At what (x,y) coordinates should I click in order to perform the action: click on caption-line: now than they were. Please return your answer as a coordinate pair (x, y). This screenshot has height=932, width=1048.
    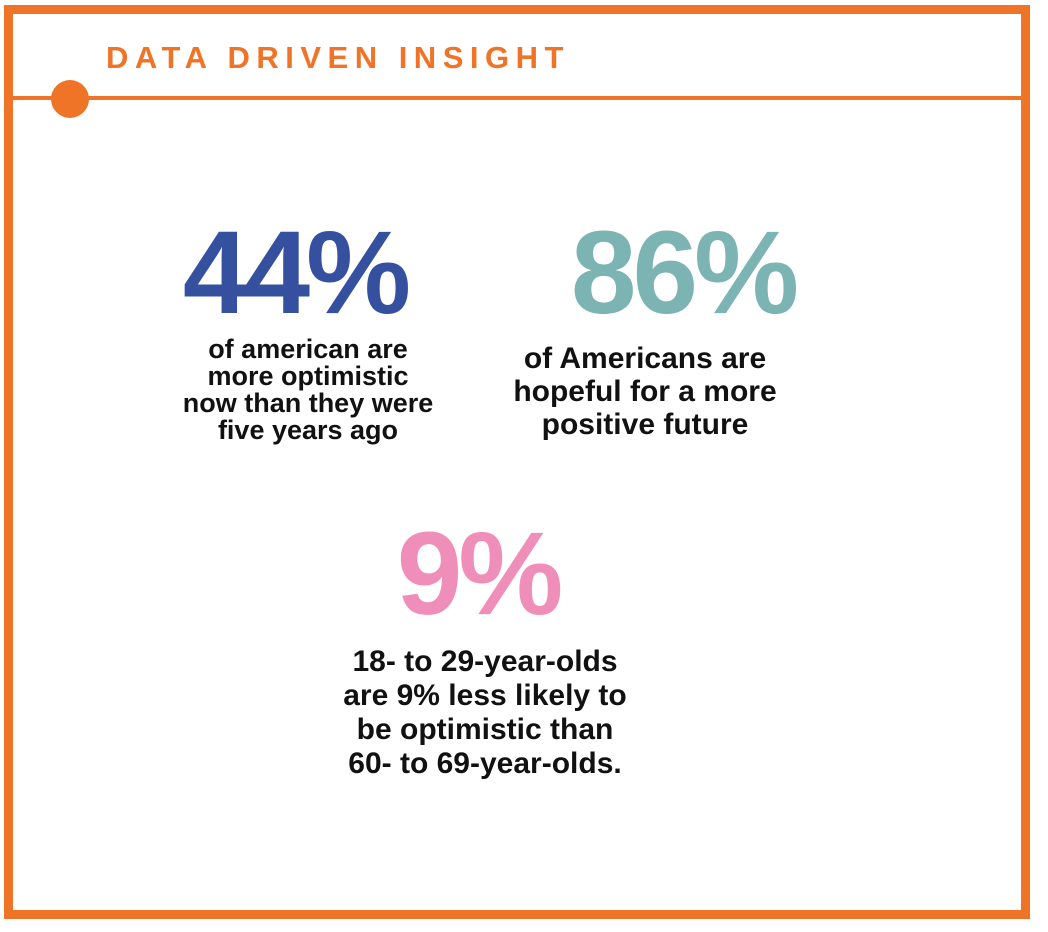
    Looking at the image, I should click on (308, 403).